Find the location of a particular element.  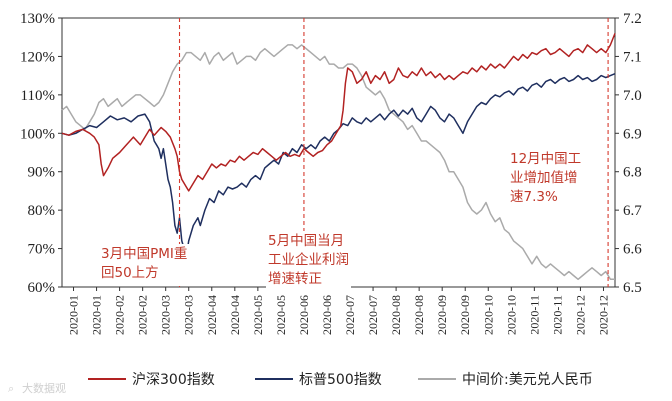

right-tick-label: 7.0 is located at coordinates (632, 96).